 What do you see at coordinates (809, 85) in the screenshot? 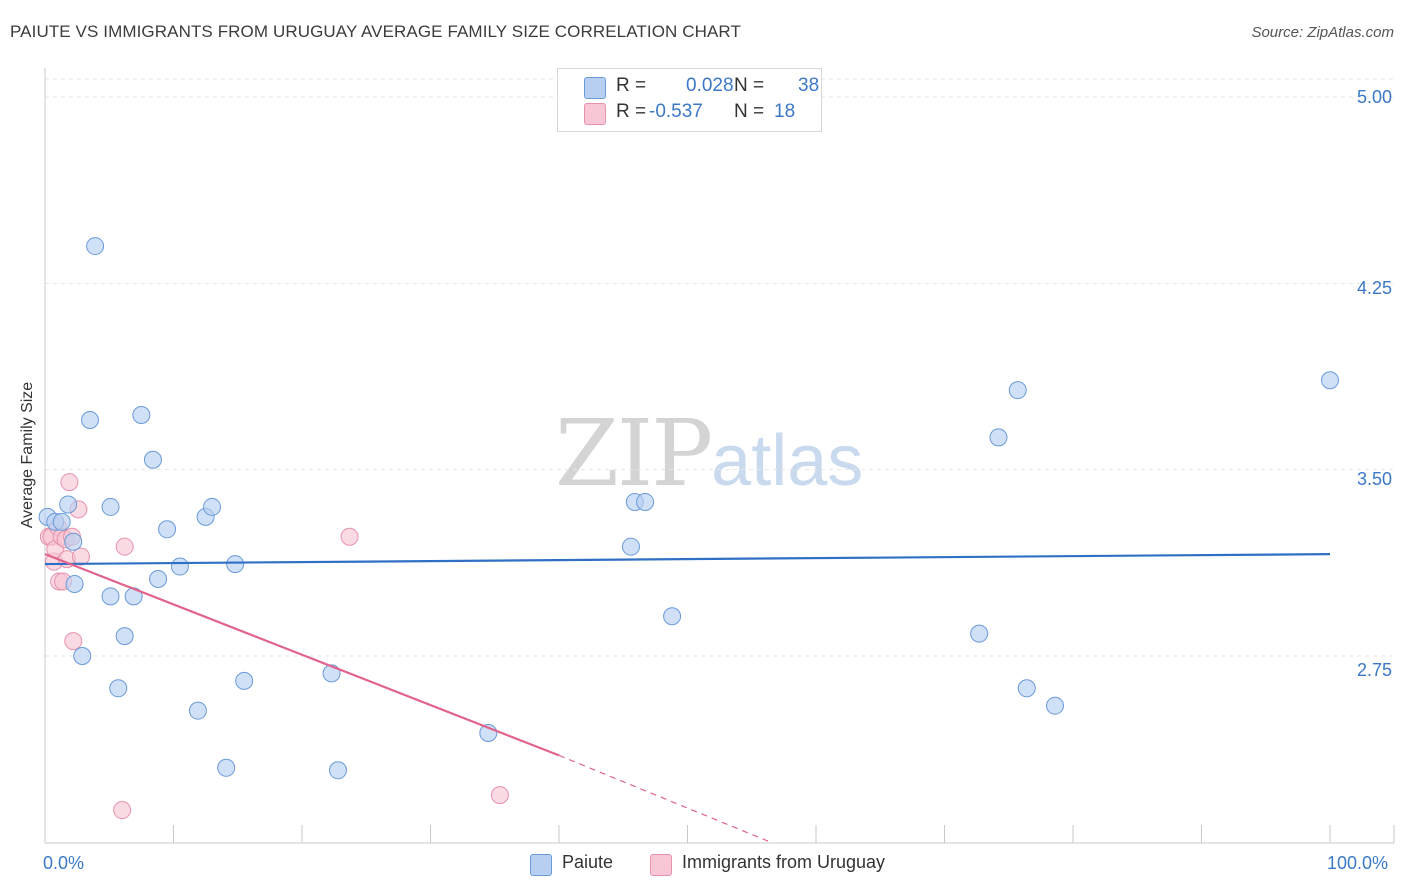
I see `n-value: 38` at bounding box center [809, 85].